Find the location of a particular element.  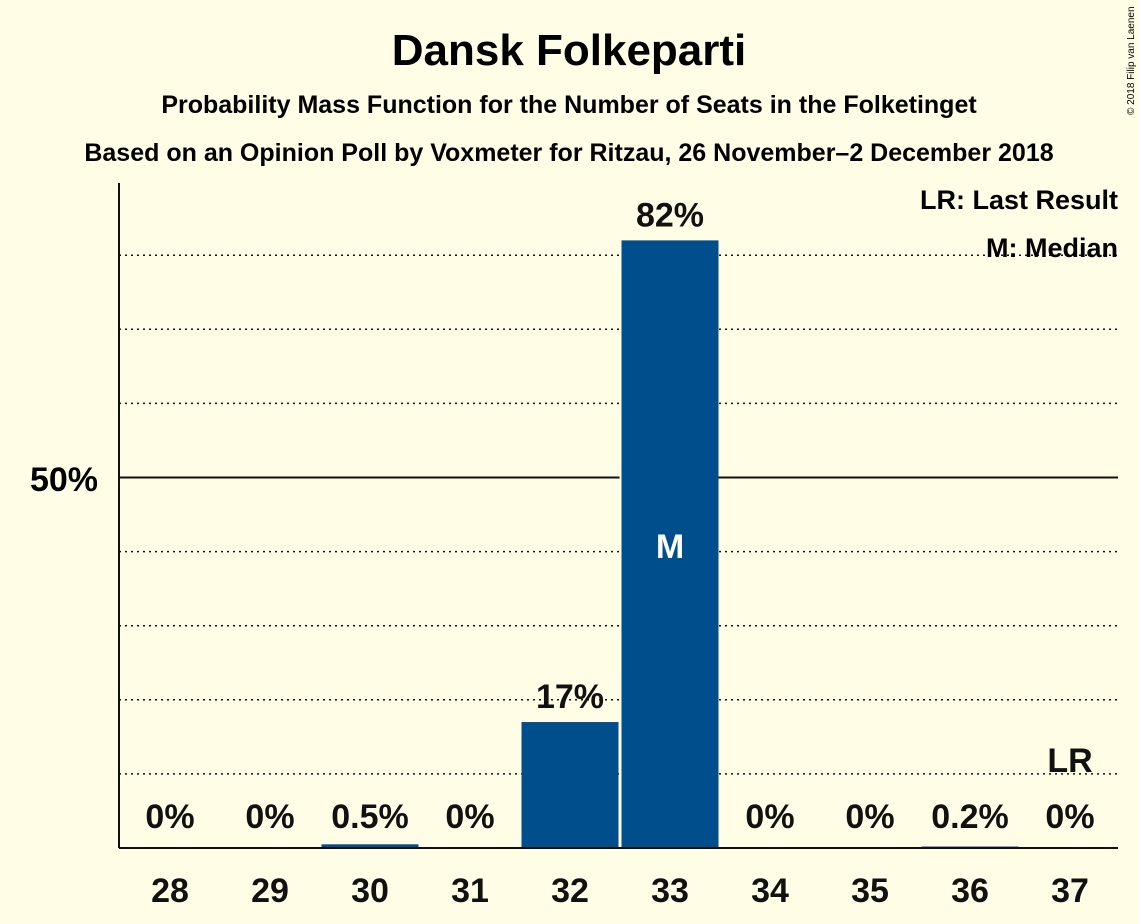

legend-median: M: Median is located at coordinates (1052, 248).